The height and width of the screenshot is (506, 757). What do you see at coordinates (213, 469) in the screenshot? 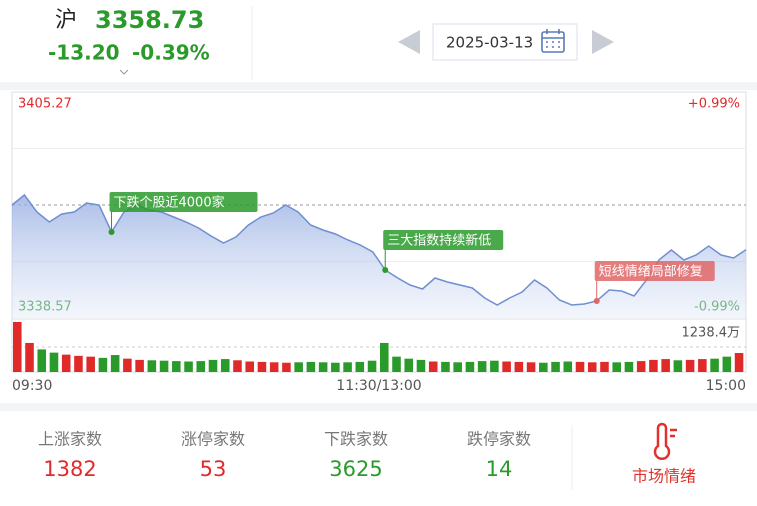
I see `stat-value: 53` at bounding box center [213, 469].